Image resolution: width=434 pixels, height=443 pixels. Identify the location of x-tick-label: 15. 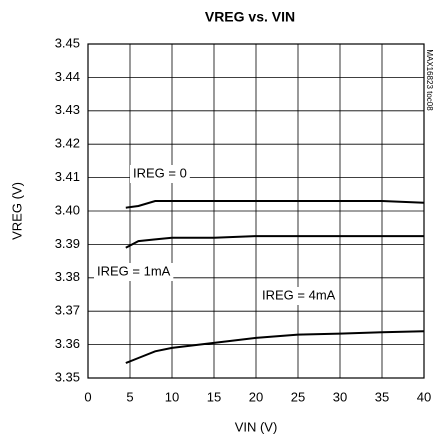
(214, 396).